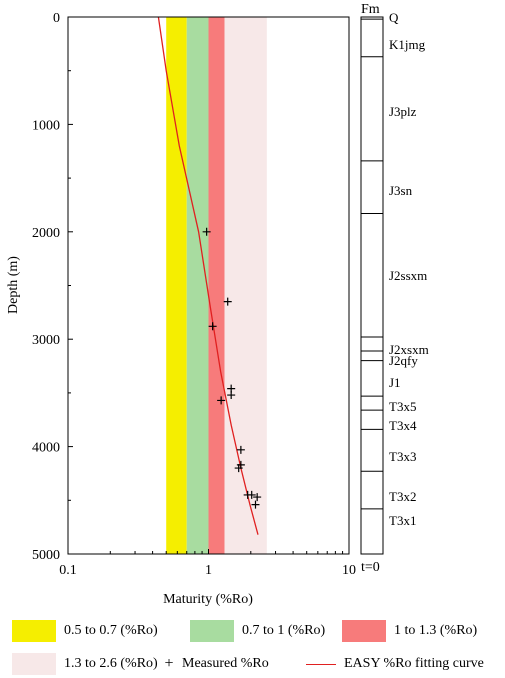 The image size is (505, 678). Describe the element at coordinates (208, 570) in the screenshot. I see `x-tick-label-1: 1` at that location.